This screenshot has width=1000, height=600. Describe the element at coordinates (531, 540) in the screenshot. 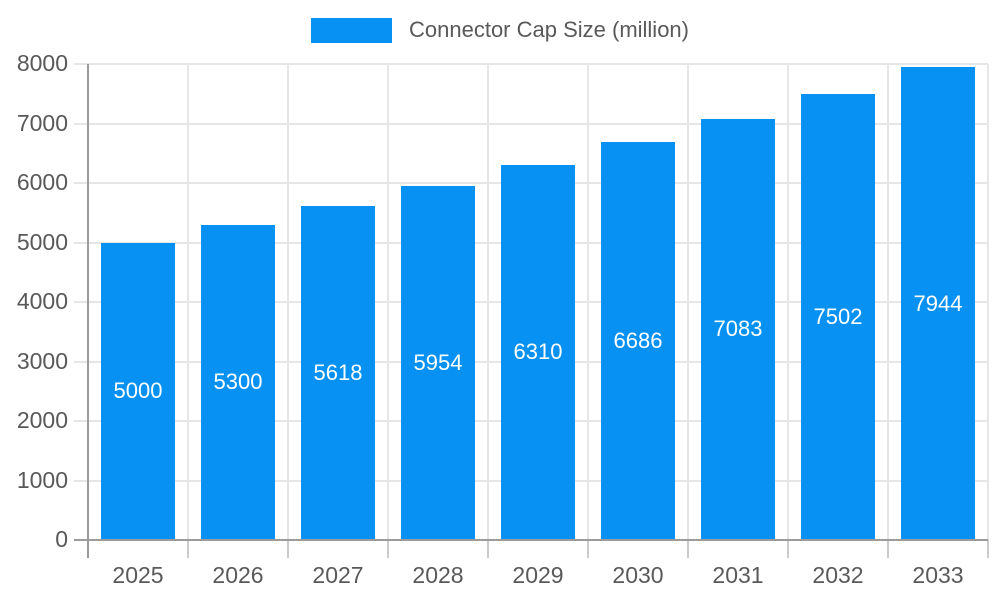

I see `x-axis-line` at that location.